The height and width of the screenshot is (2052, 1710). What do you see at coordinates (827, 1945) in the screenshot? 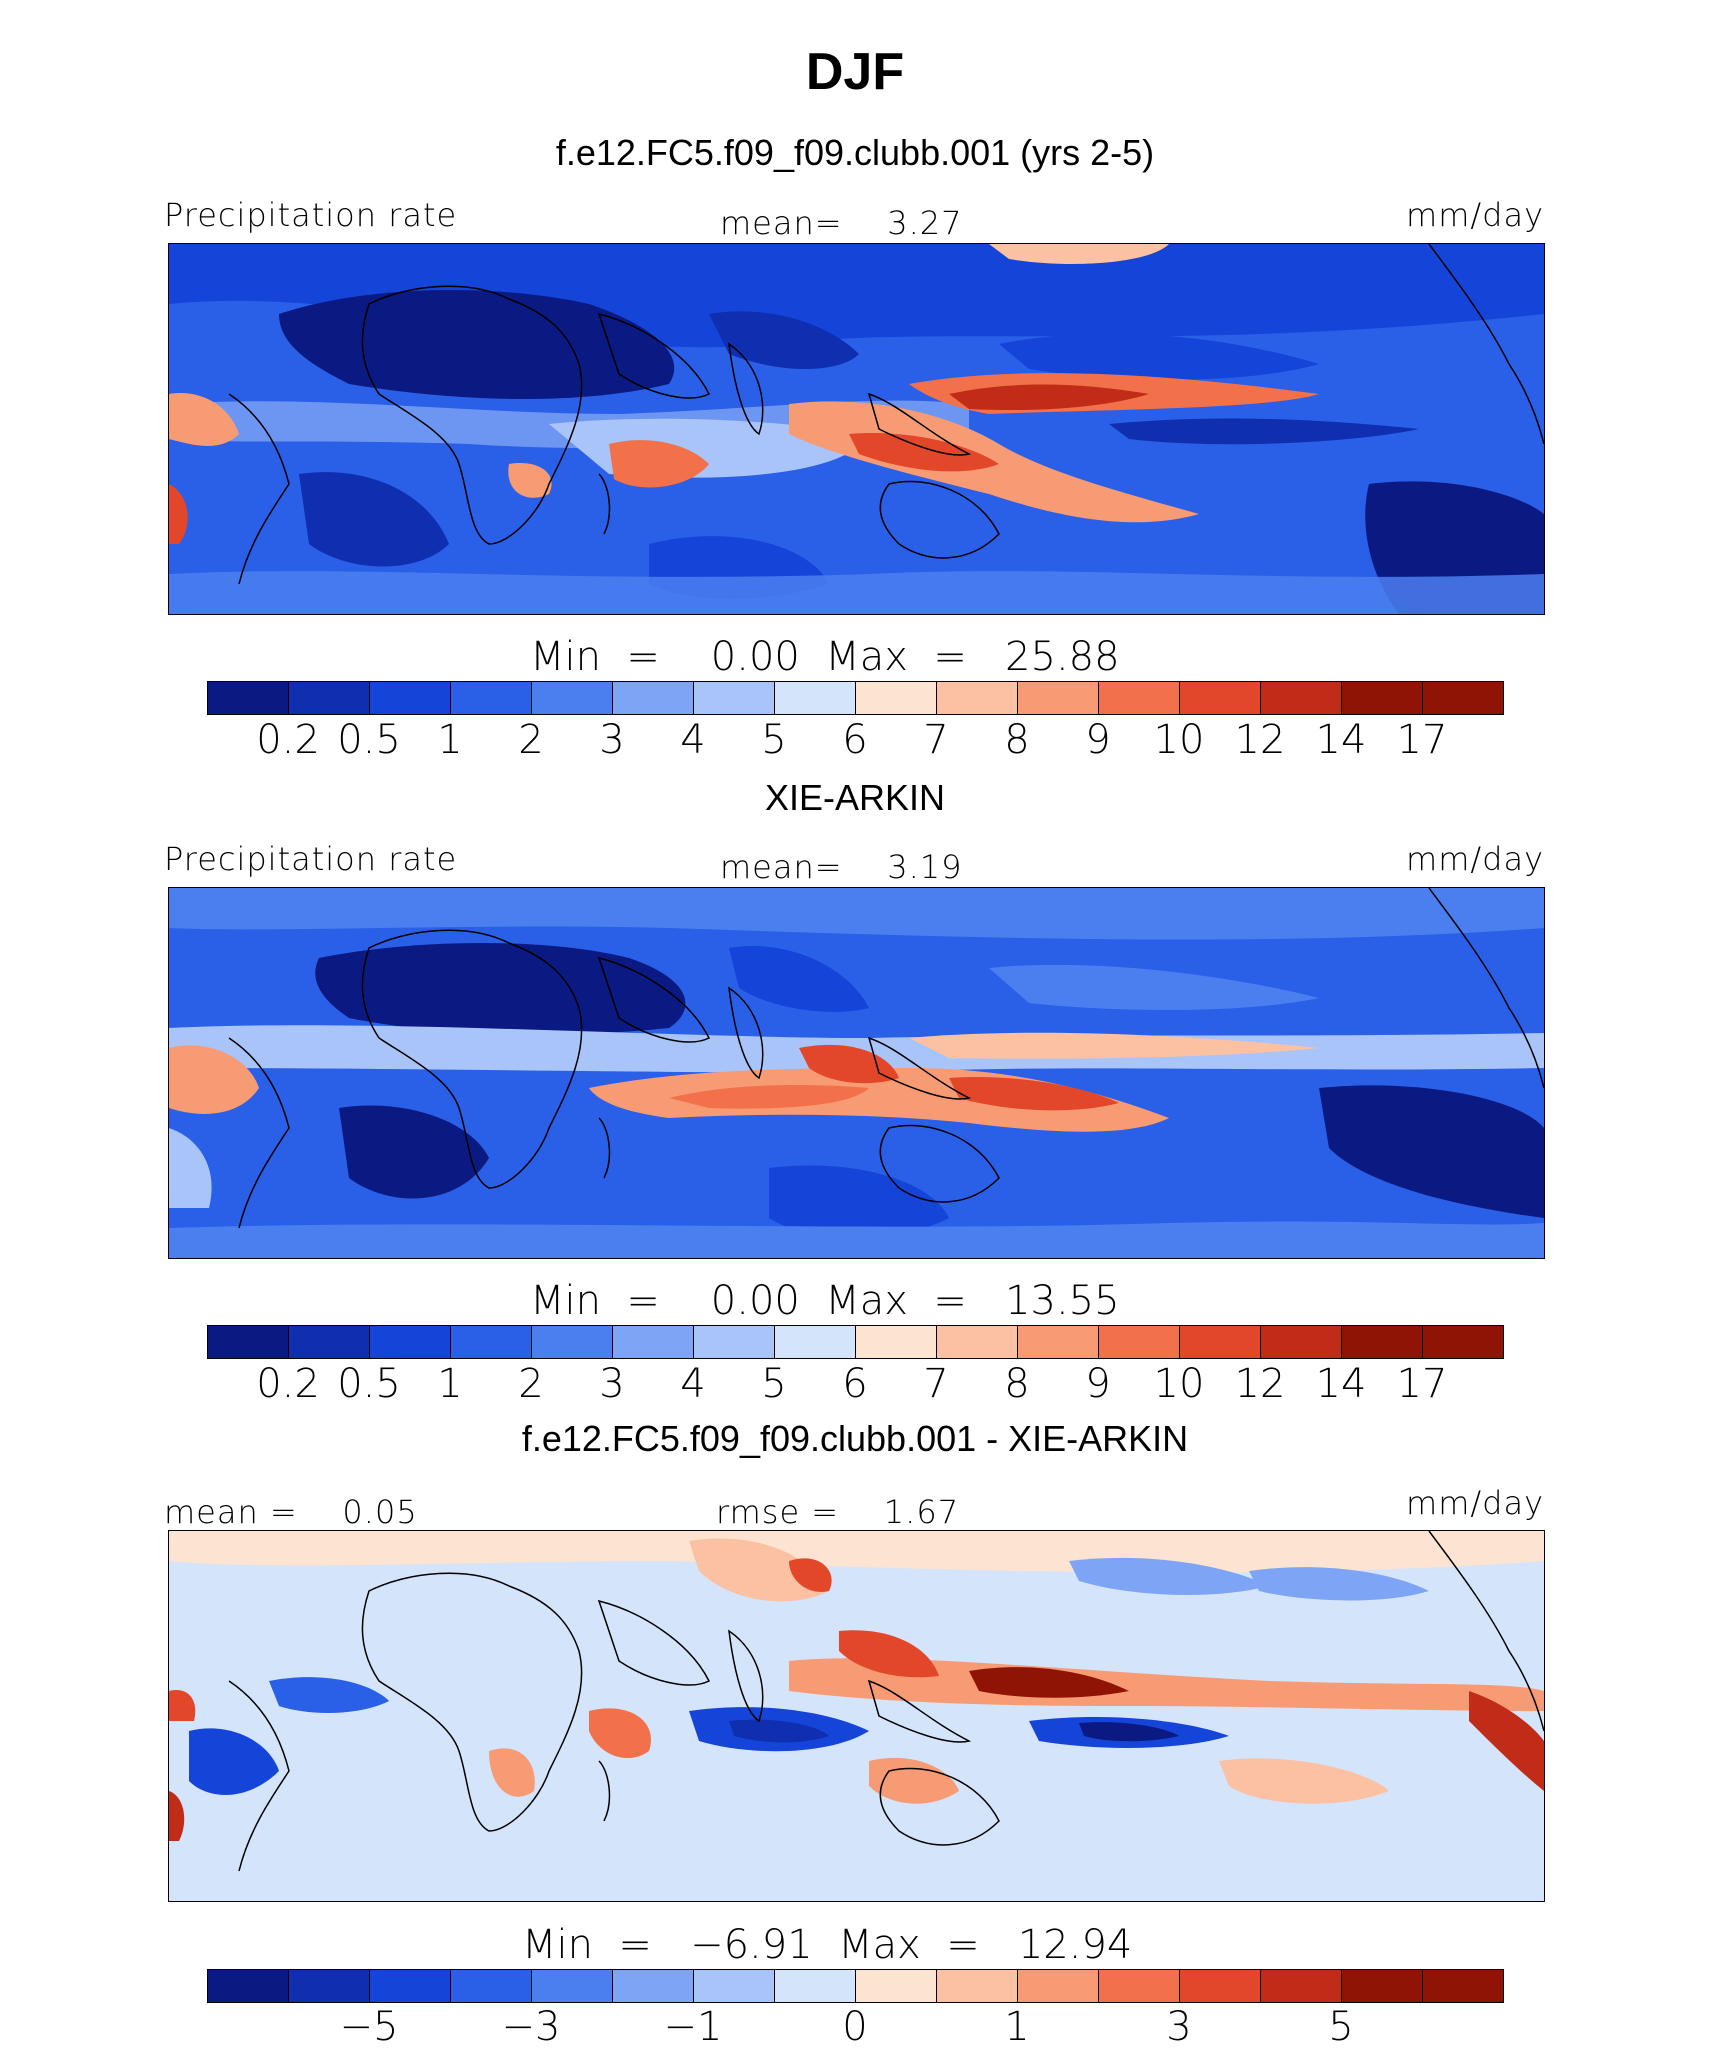
I see `panel3-minmax: Min = −6.91 Max = 12.94` at bounding box center [827, 1945].